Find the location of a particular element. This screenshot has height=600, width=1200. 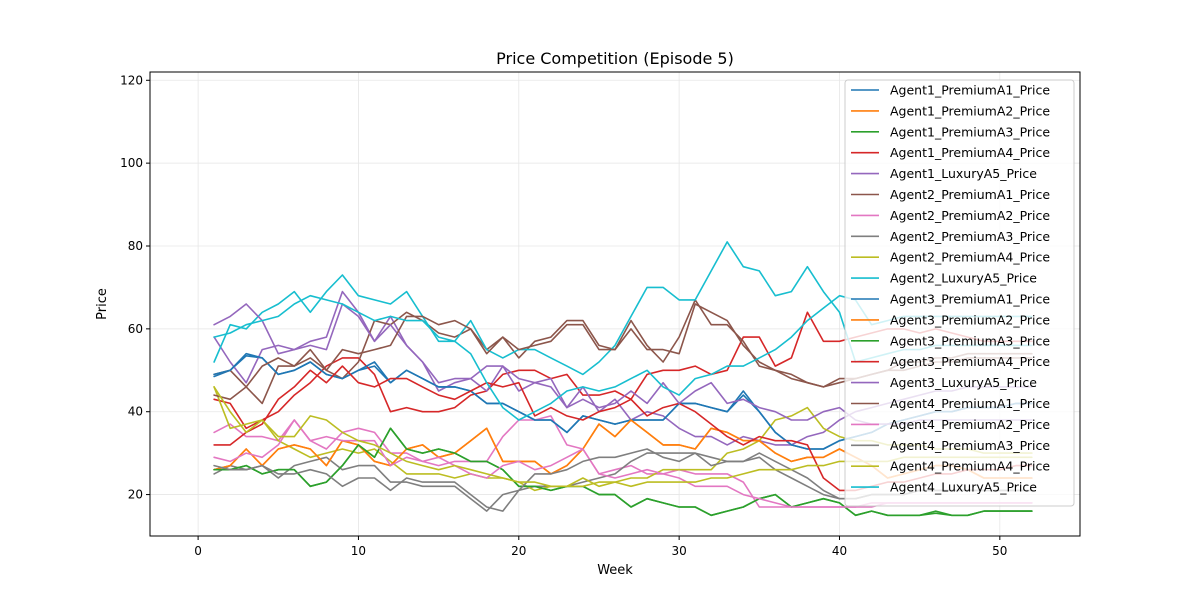

legend-entry: Agent3_PremiumA3_Price is located at coordinates (970, 340).